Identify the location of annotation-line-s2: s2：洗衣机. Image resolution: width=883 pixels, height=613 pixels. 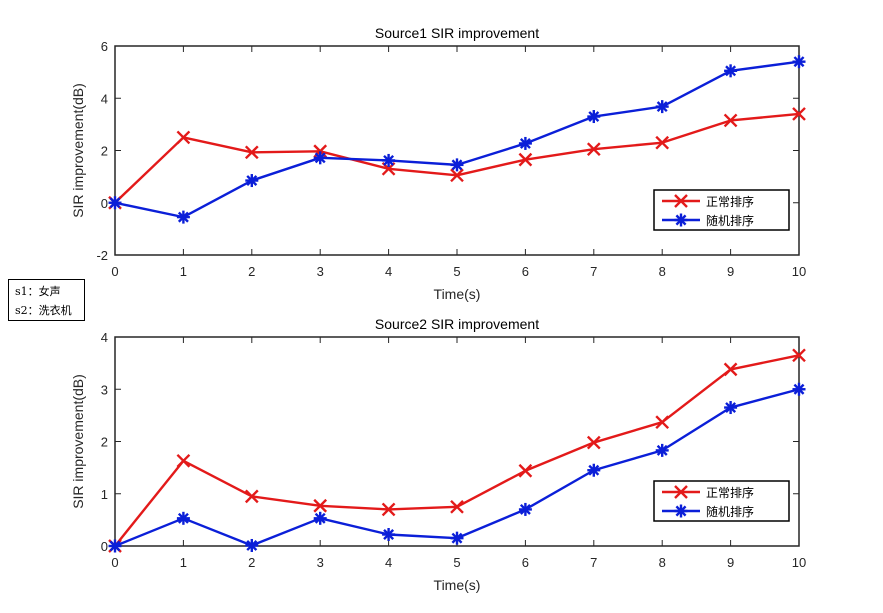
(43, 310).